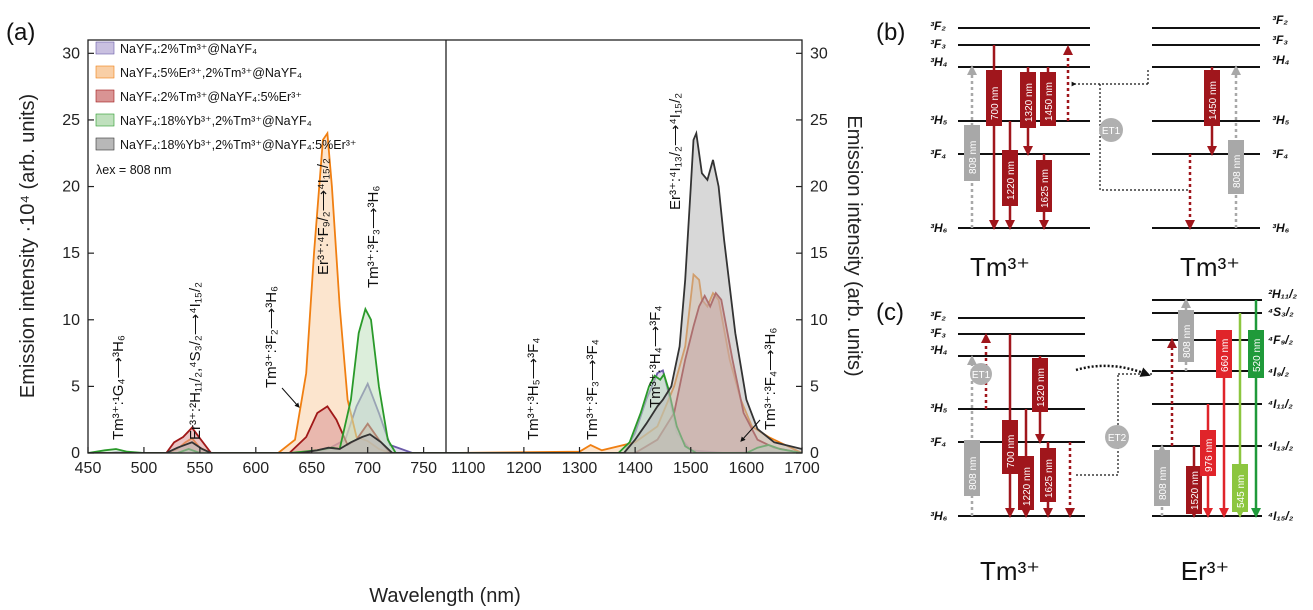  I want to click on c-arrow-label-5: 1625 nm, so click(1049, 478).